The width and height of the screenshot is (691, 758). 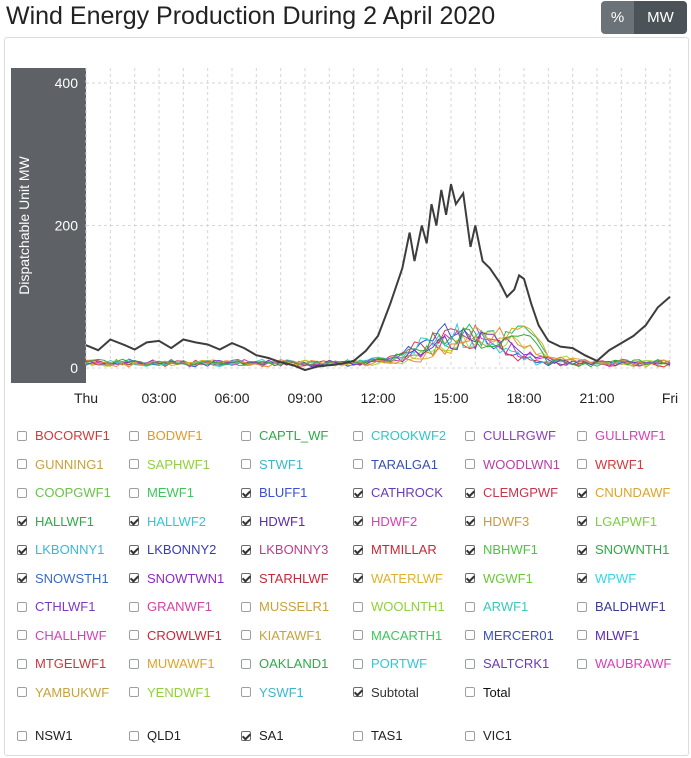 I want to click on region-nsw1: NSW1, so click(x=45, y=735).